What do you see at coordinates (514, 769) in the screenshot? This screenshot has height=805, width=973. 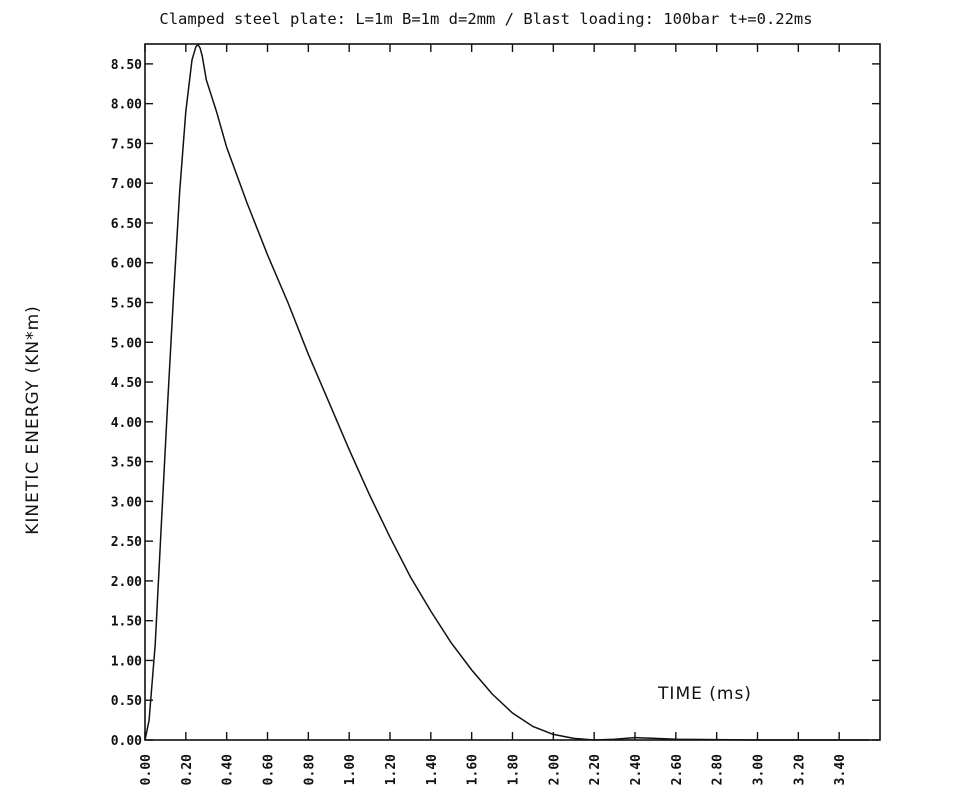 I see `x-tick-label: 1.80` at bounding box center [514, 769].